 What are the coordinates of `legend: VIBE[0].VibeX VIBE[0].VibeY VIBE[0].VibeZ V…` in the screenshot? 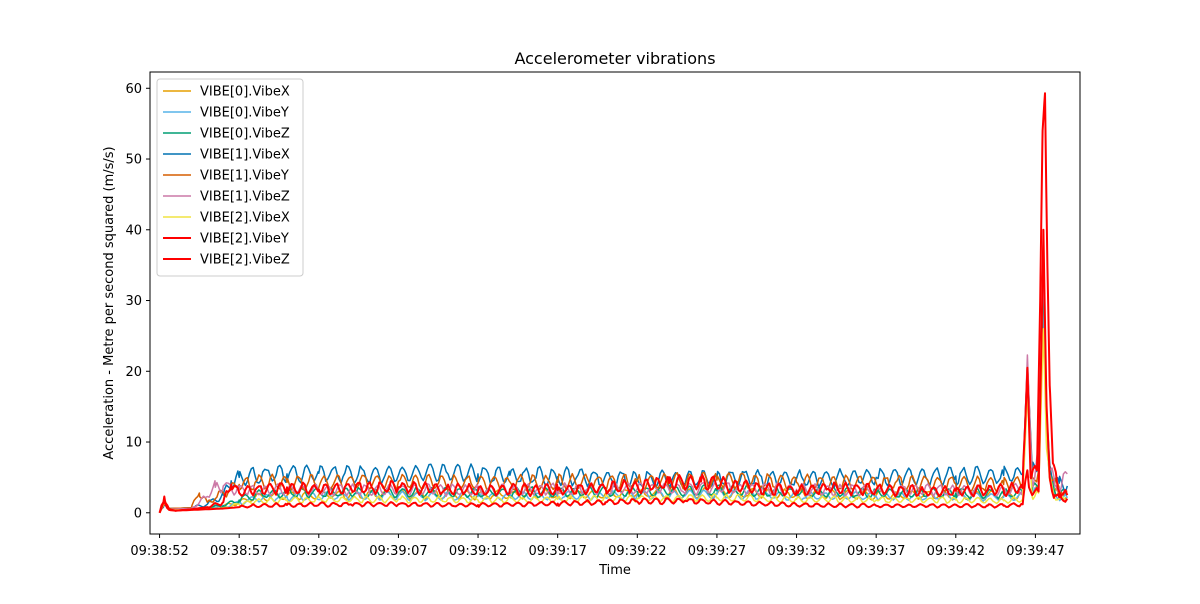 It's located at (230, 177).